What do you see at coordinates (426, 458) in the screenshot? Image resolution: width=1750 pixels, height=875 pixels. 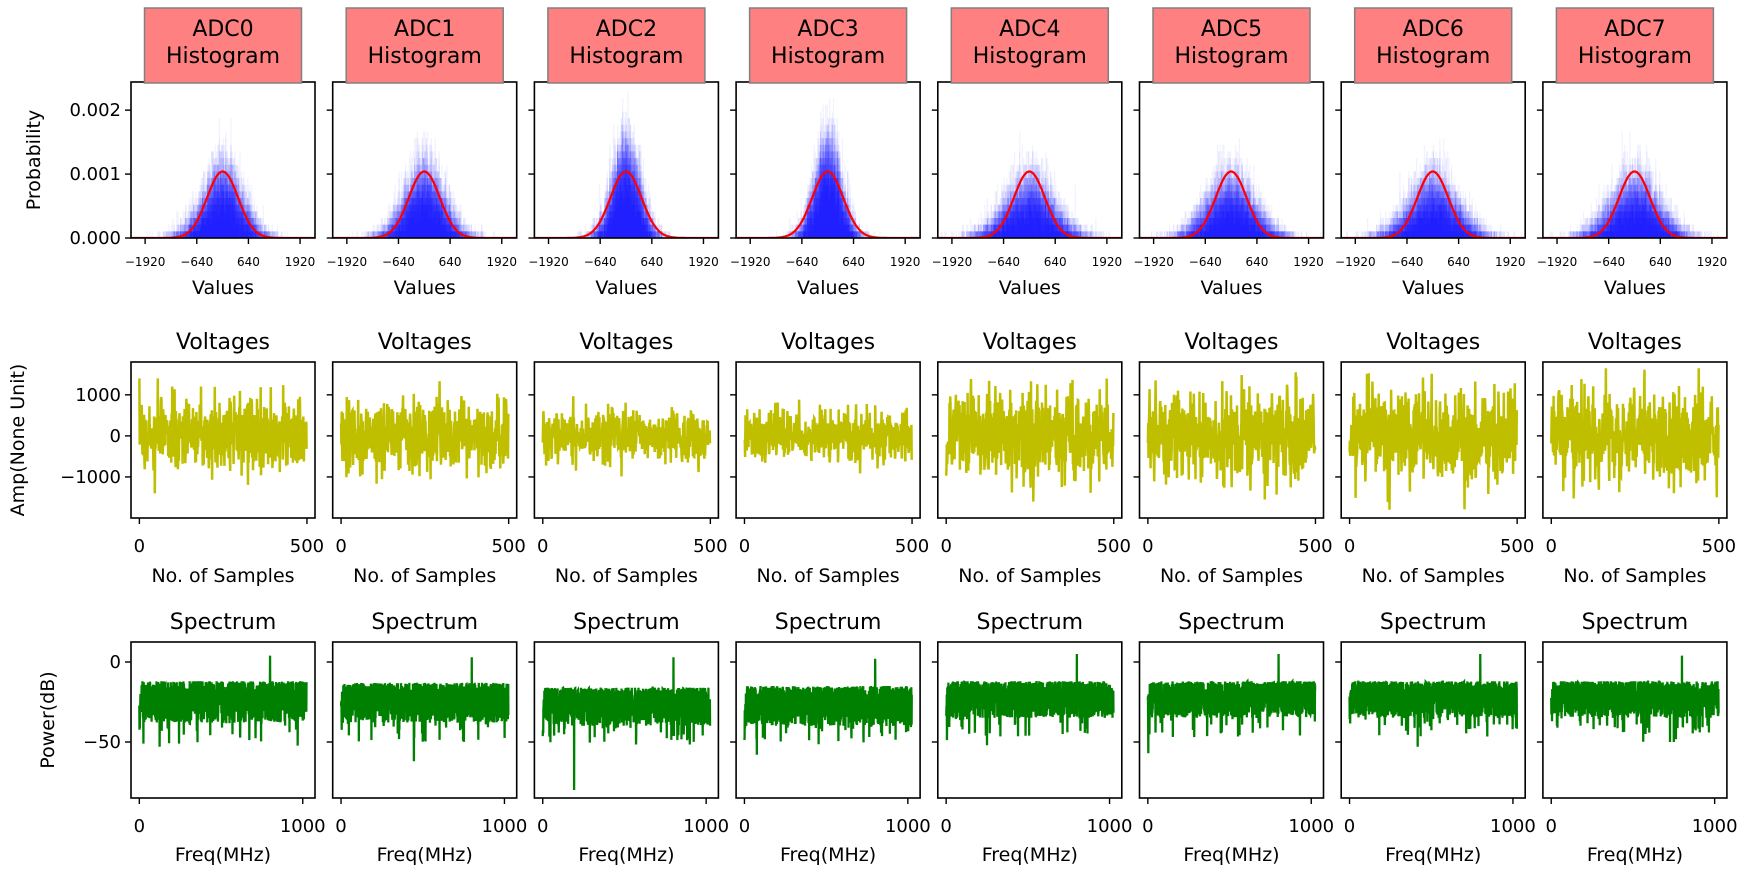 I see `voltage-panel: 0 500 Voltages No. of Samples` at bounding box center [426, 458].